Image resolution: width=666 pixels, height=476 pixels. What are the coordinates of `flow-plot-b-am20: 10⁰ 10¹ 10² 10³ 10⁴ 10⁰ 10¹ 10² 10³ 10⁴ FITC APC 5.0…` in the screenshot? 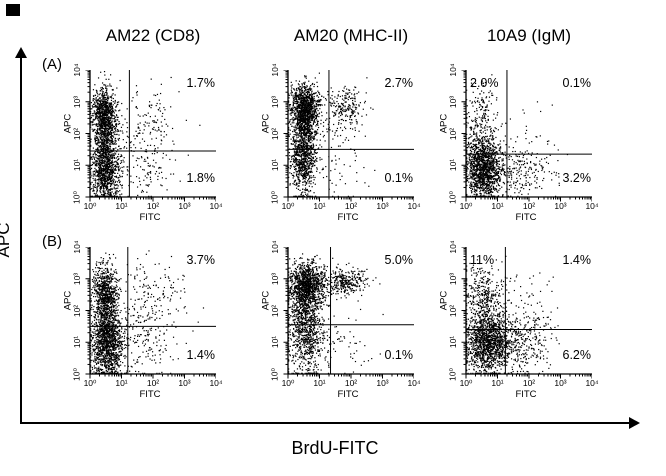 It's located at (341, 320).